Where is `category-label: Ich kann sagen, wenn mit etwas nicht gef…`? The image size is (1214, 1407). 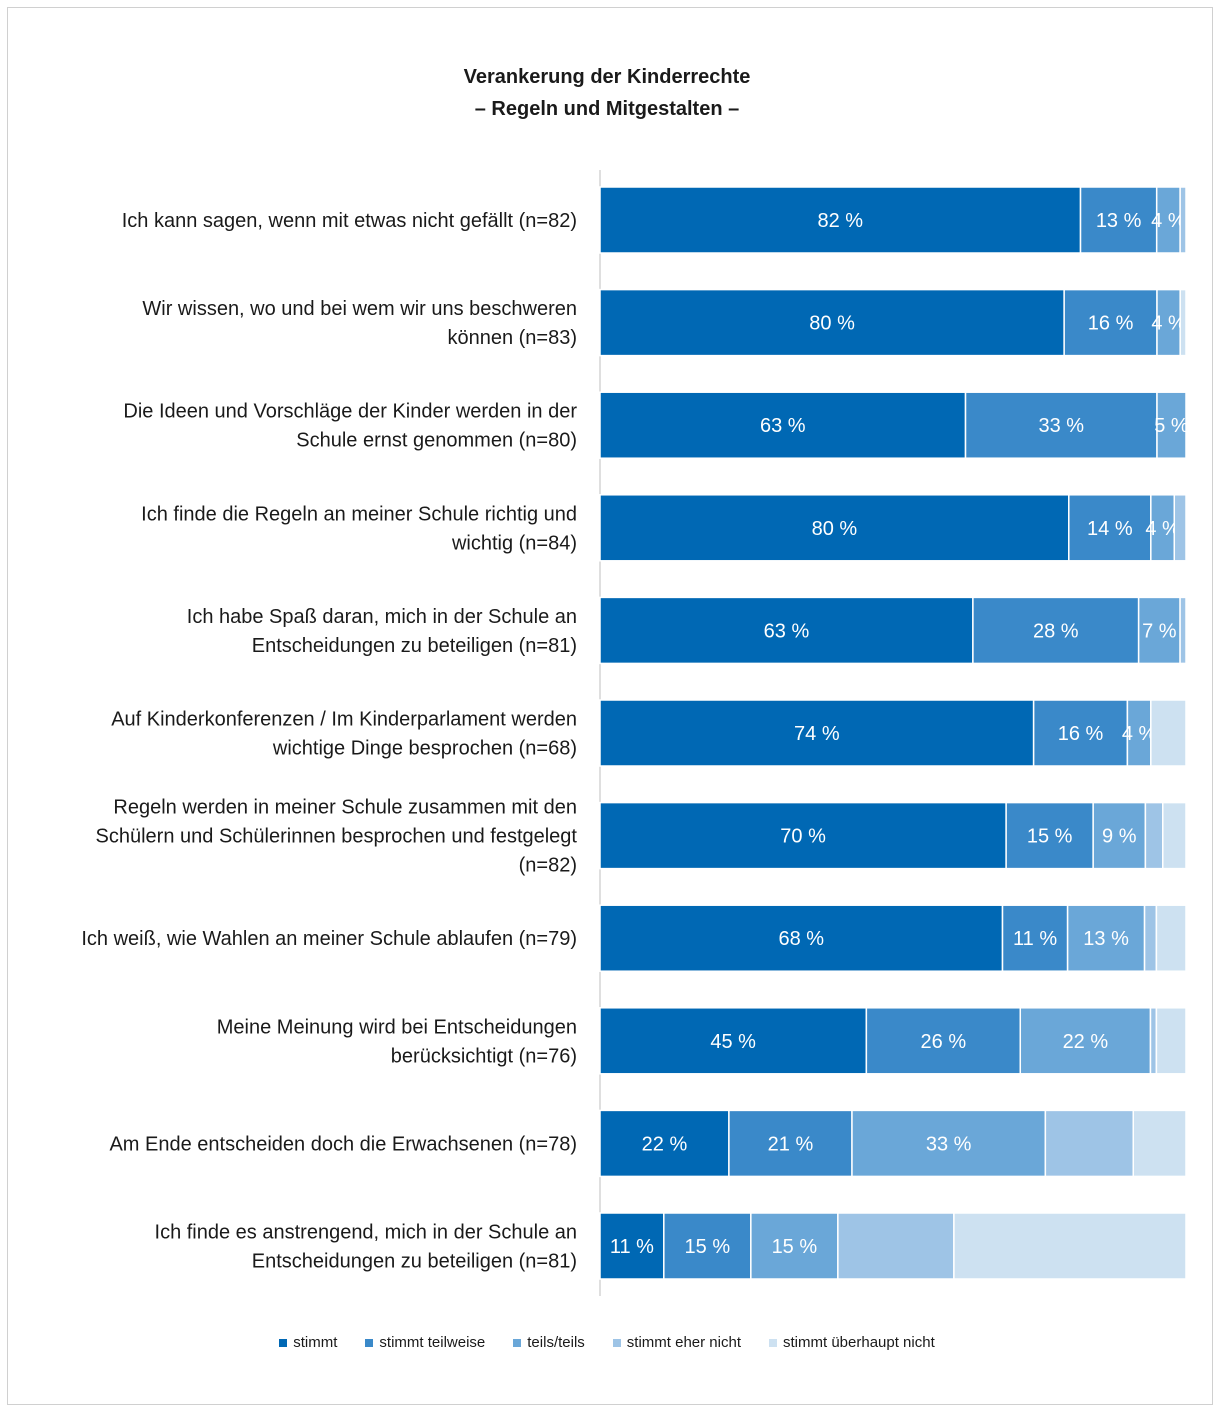 category-label: Ich kann sagen, wenn mit etwas nicht gef… is located at coordinates (349, 221).